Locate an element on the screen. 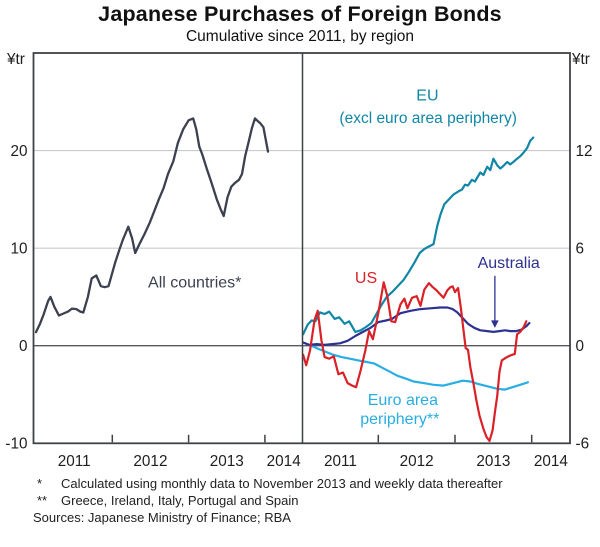 Image resolution: width=600 pixels, height=547 pixels. right-axis-label--6: -6 is located at coordinates (583, 444).